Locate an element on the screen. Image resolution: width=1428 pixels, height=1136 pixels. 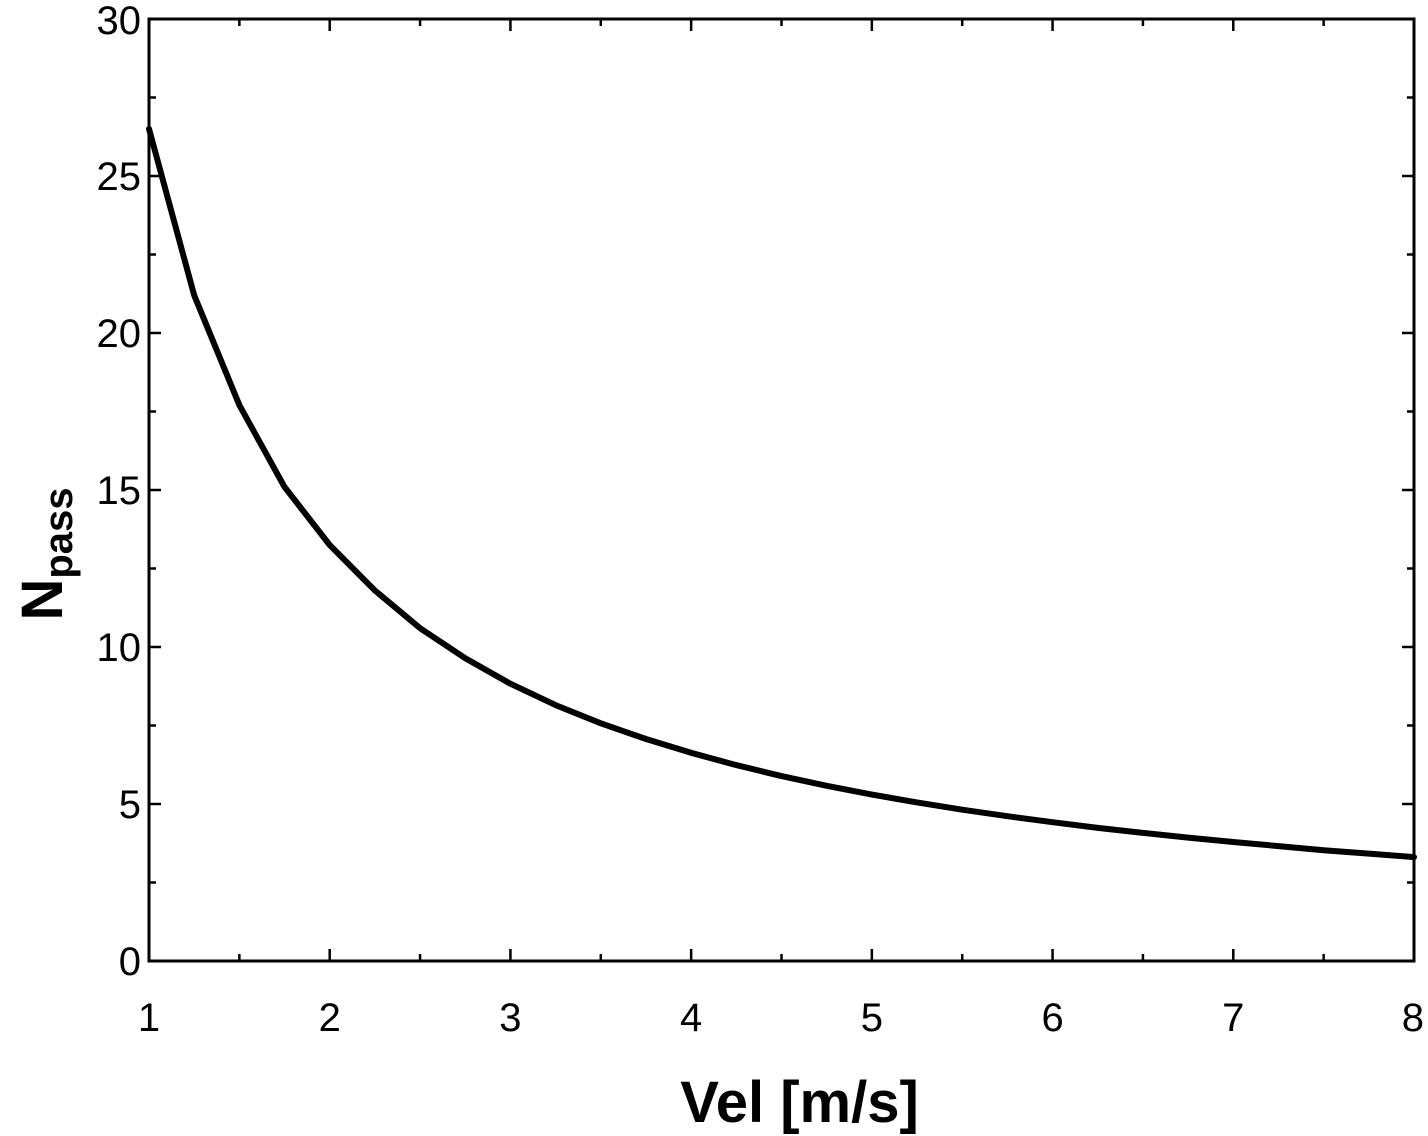
y-tick-label: 5 is located at coordinates (130, 805).